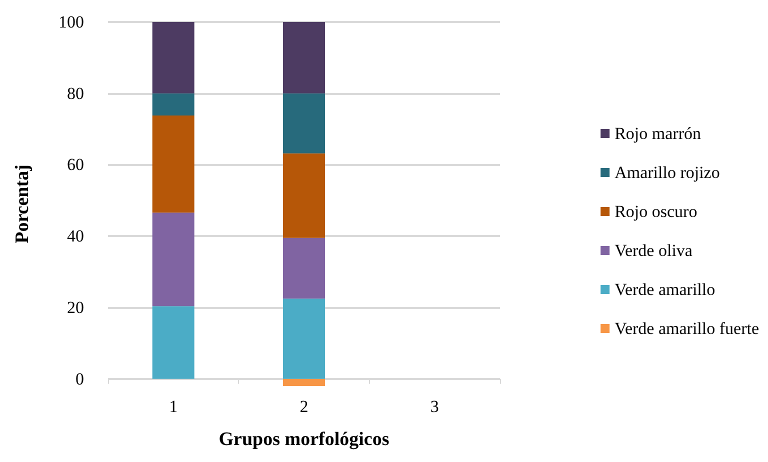  Describe the element at coordinates (75, 236) in the screenshot. I see `y-tick-label: 40` at that location.